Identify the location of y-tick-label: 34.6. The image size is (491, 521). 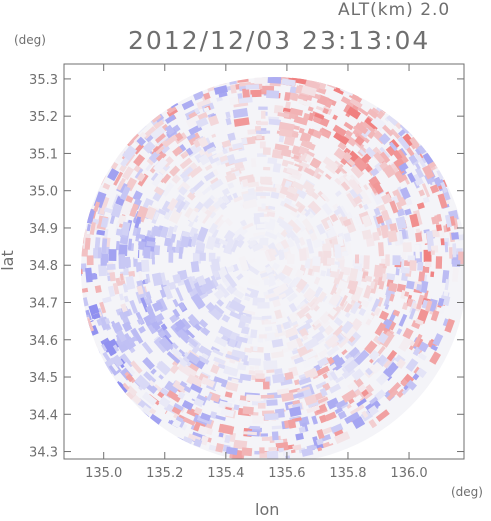
(43, 341).